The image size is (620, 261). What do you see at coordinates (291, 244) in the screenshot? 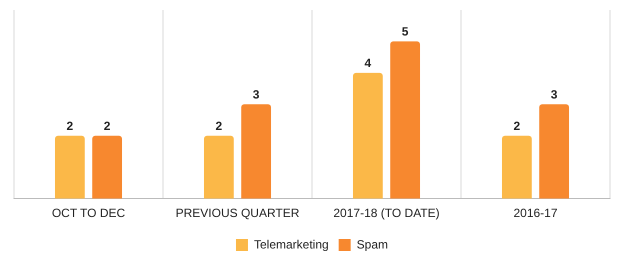
I see `legend-label: Telemarketing` at bounding box center [291, 244].